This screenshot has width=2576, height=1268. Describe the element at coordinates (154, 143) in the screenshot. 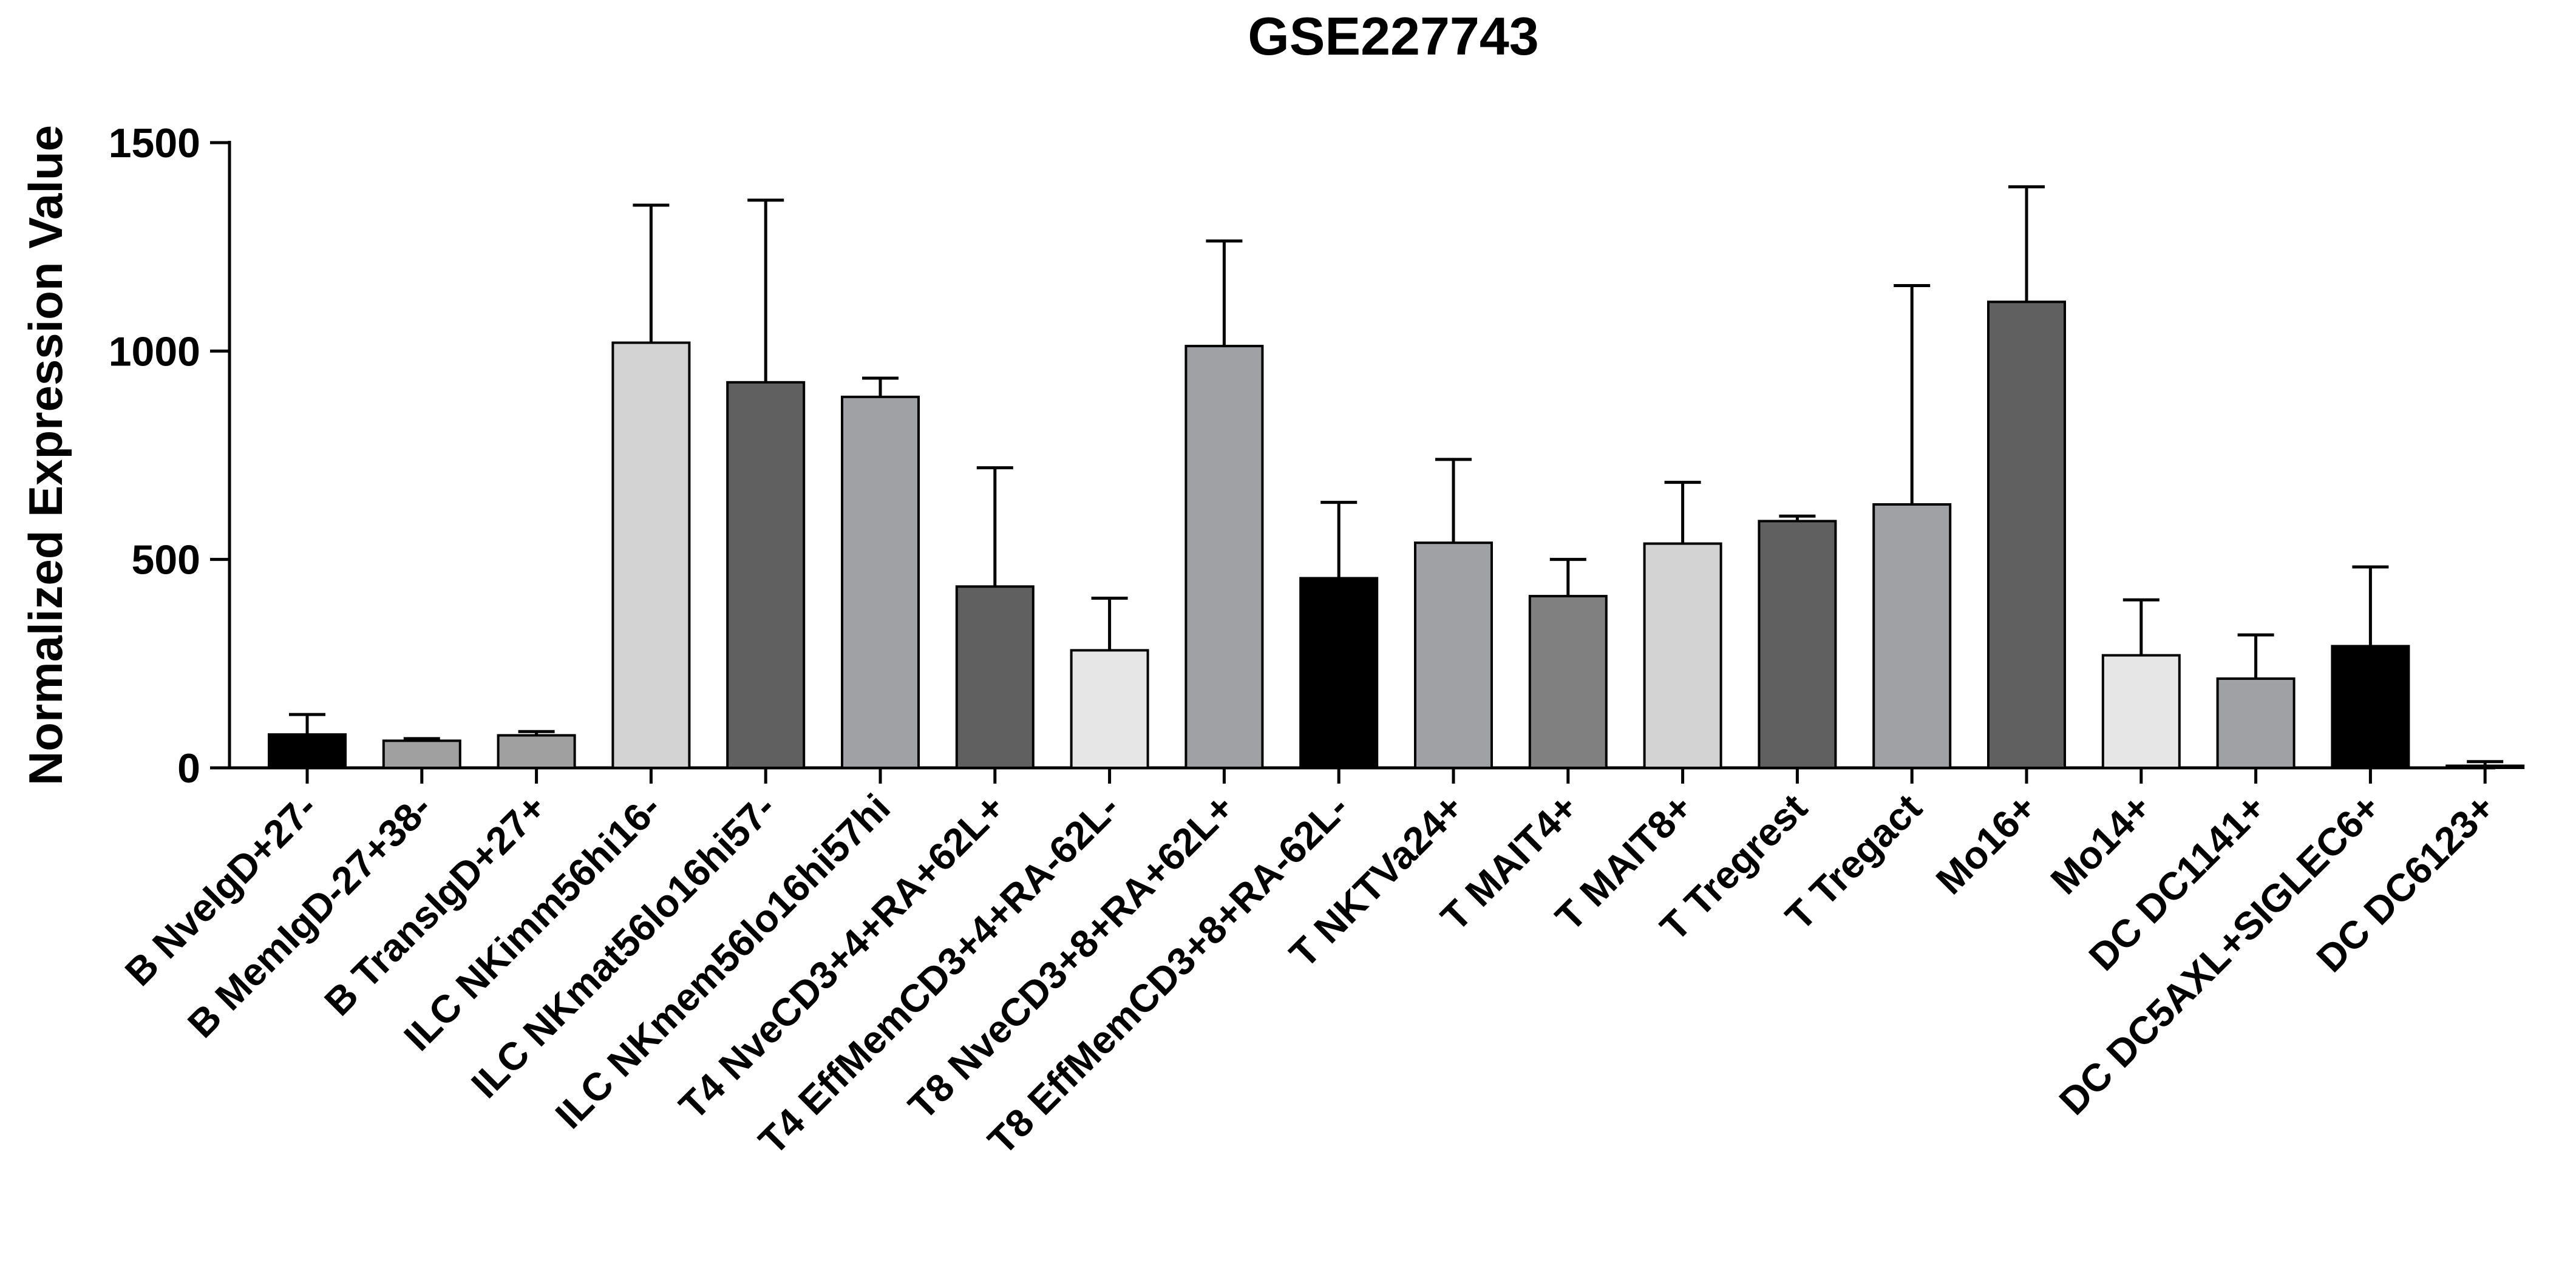

I see `y-tick-label: 1500` at that location.